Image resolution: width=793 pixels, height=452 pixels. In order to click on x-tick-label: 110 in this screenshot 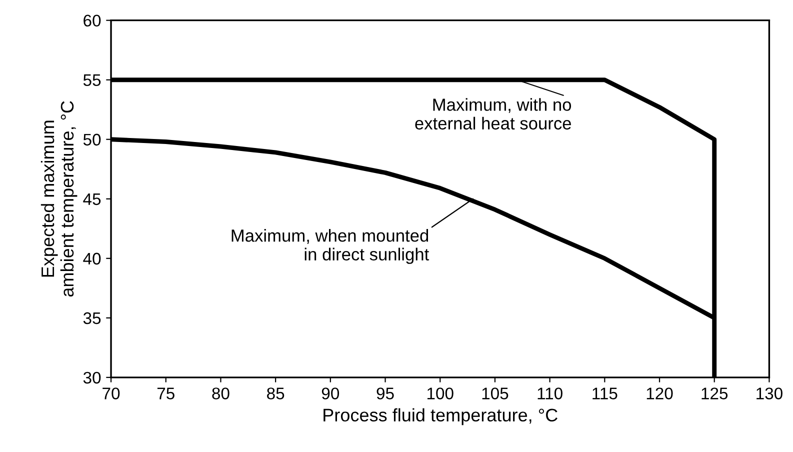, I will do `click(550, 394)`.